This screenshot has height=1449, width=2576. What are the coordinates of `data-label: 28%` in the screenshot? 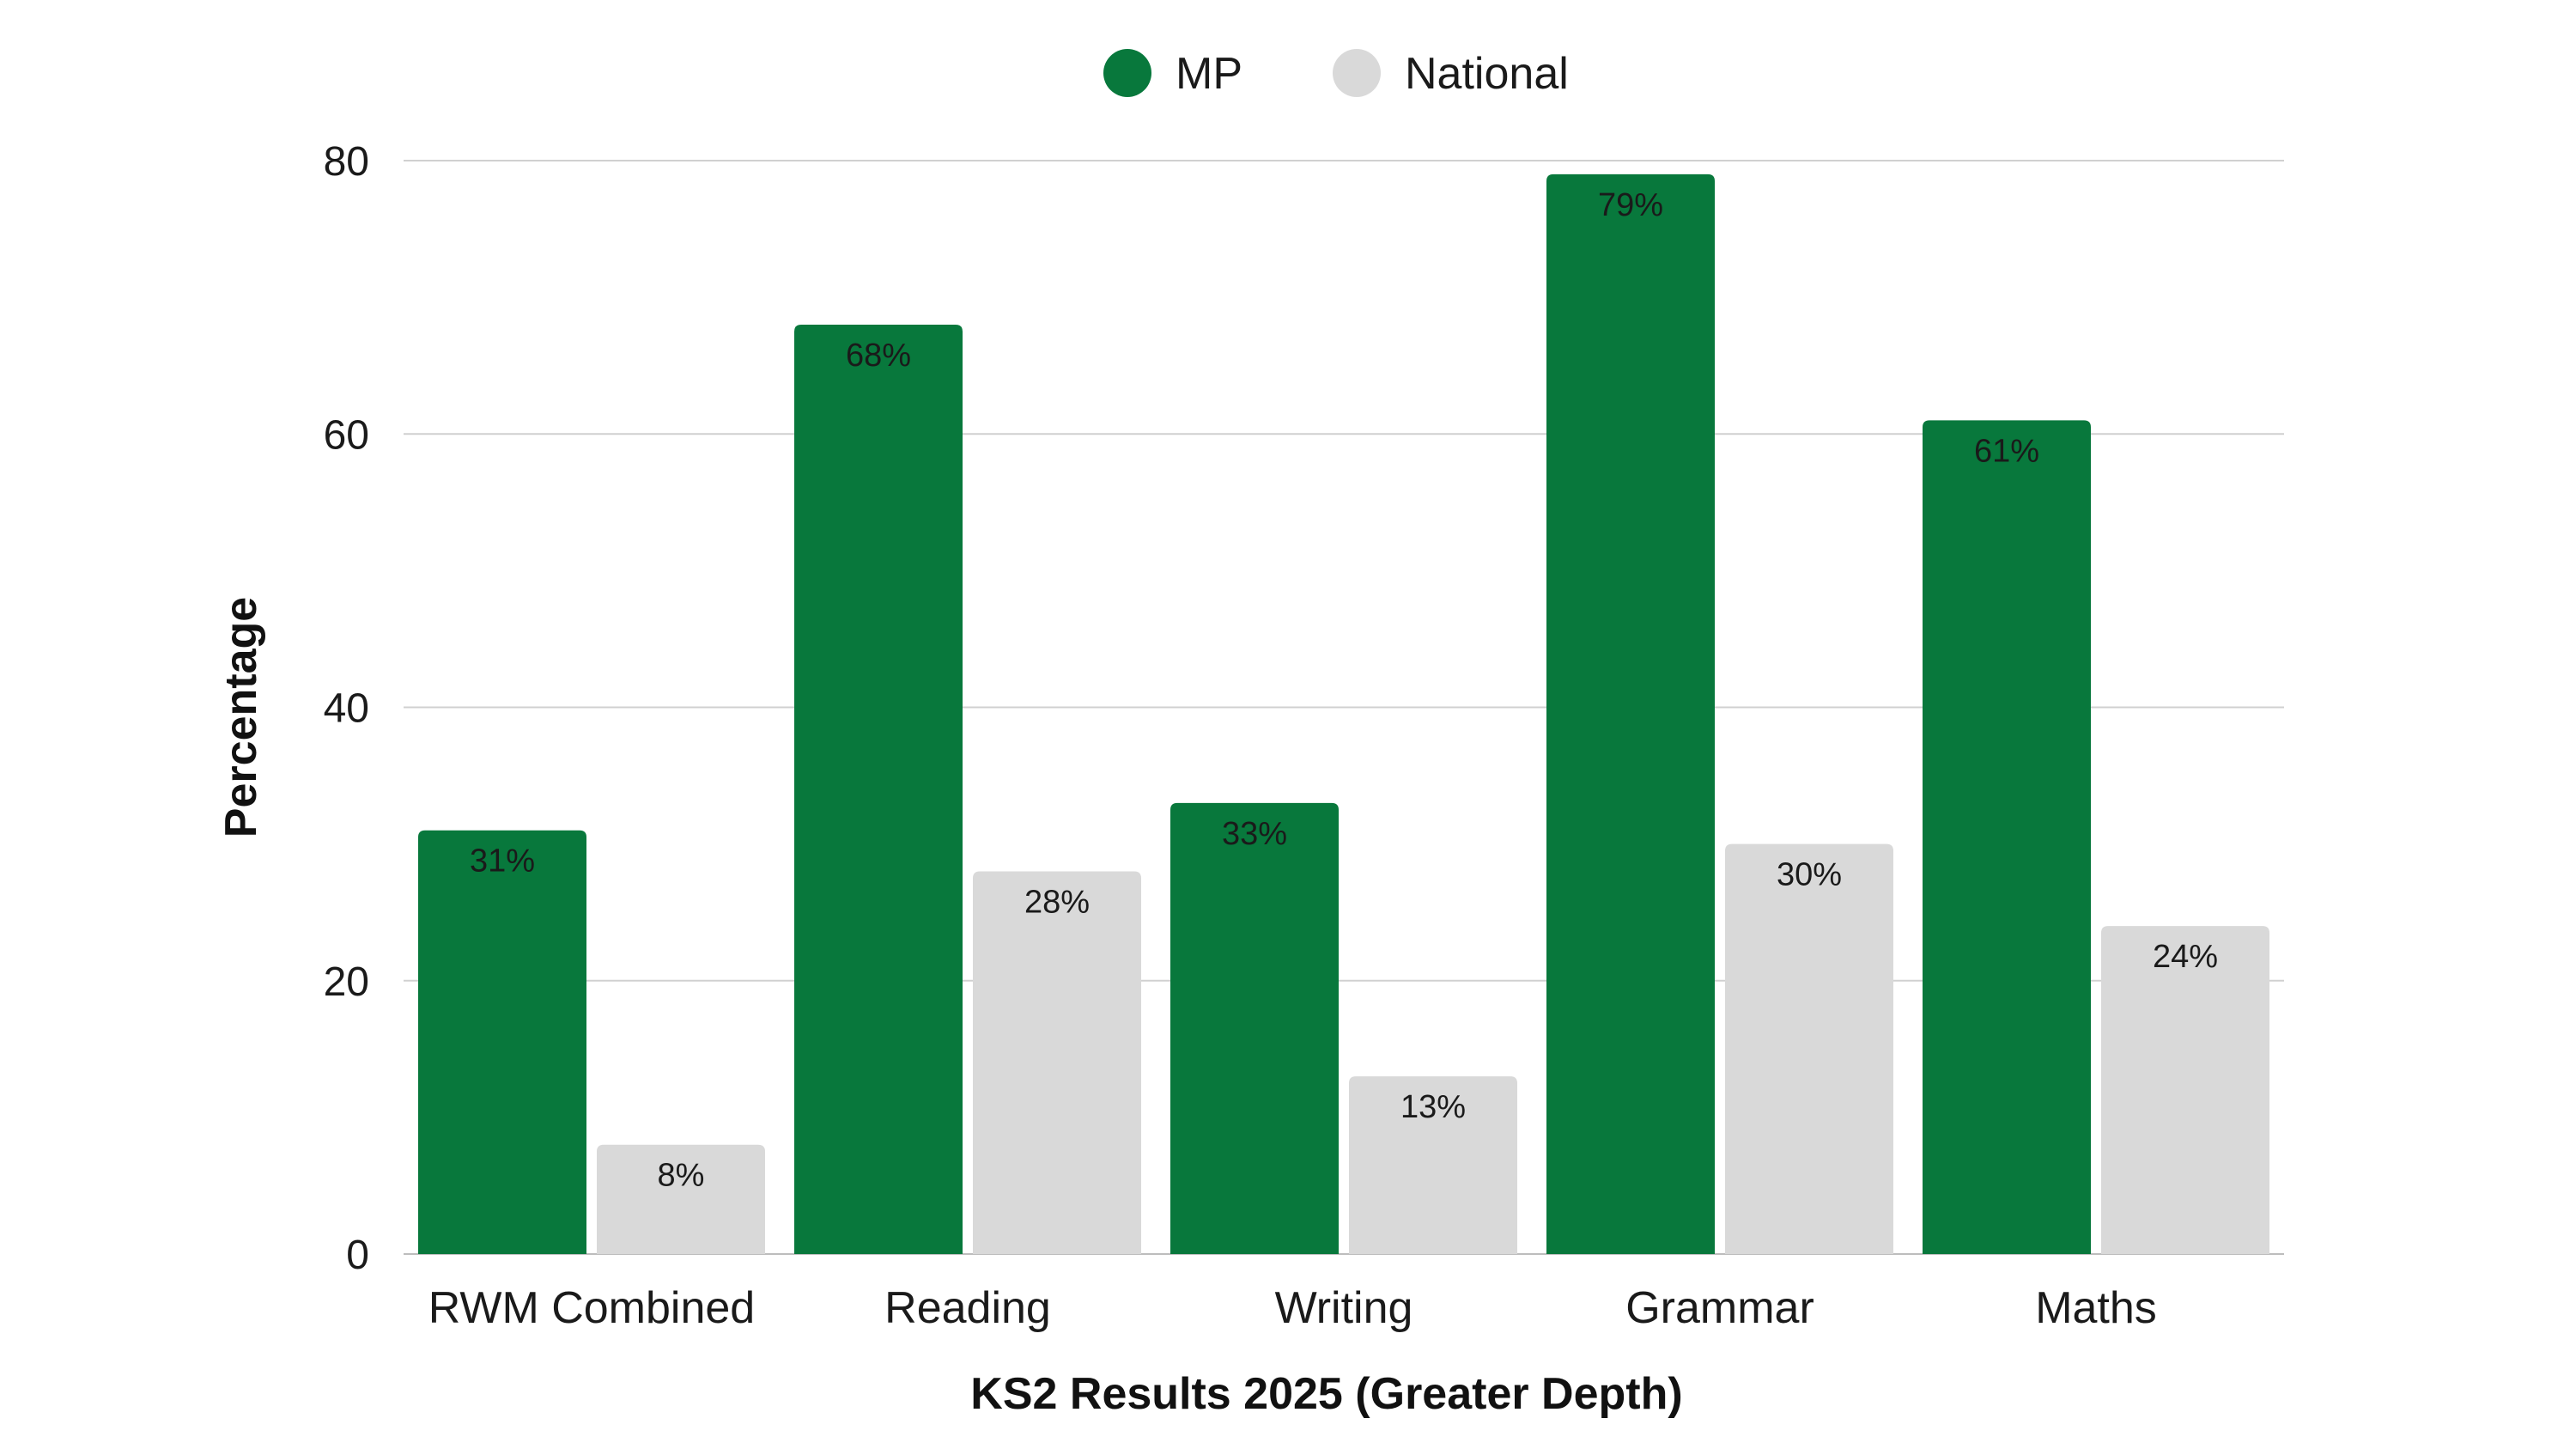 It's located at (1057, 902).